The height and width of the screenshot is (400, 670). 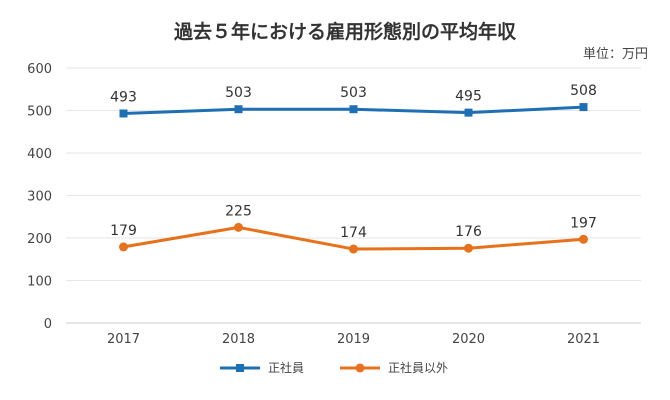 What do you see at coordinates (123, 231) in the screenshot?
I see `data-label: 179` at bounding box center [123, 231].